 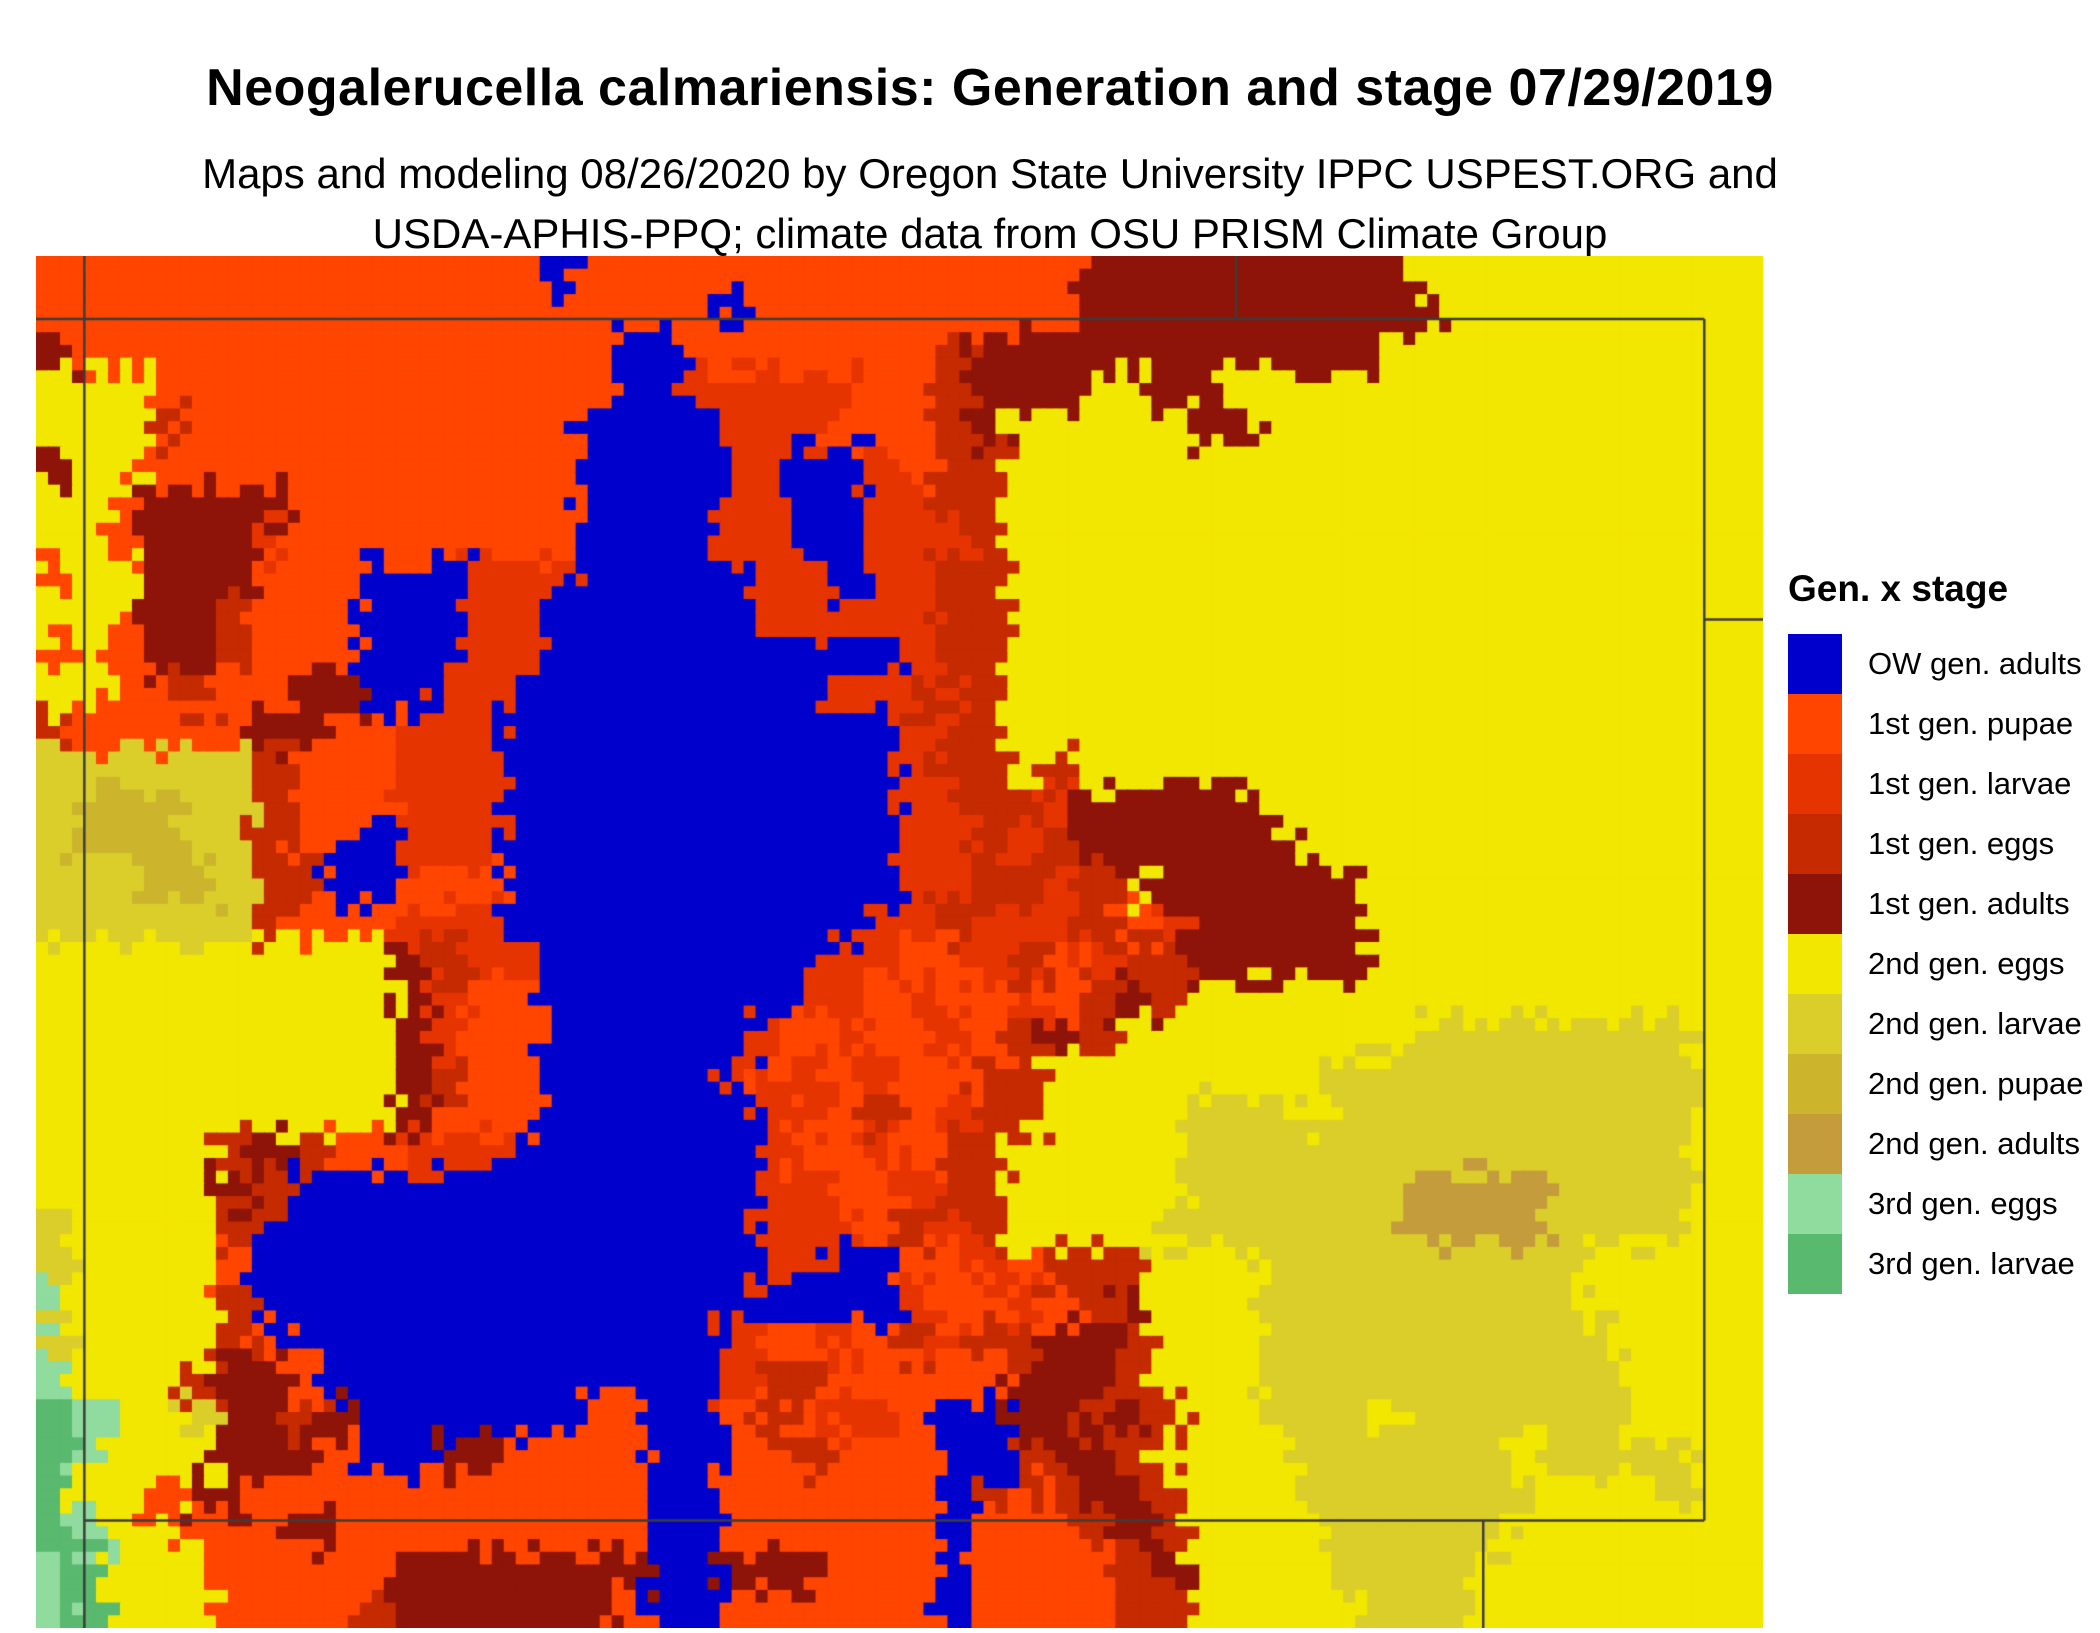 I want to click on legend-label: 2nd gen. eggs, so click(x=1966, y=963).